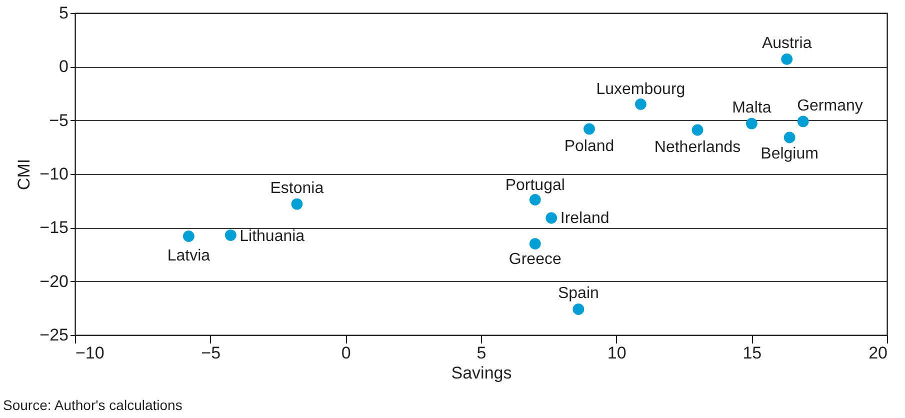 The height and width of the screenshot is (418, 905). I want to click on annotation: Malta, so click(752, 108).